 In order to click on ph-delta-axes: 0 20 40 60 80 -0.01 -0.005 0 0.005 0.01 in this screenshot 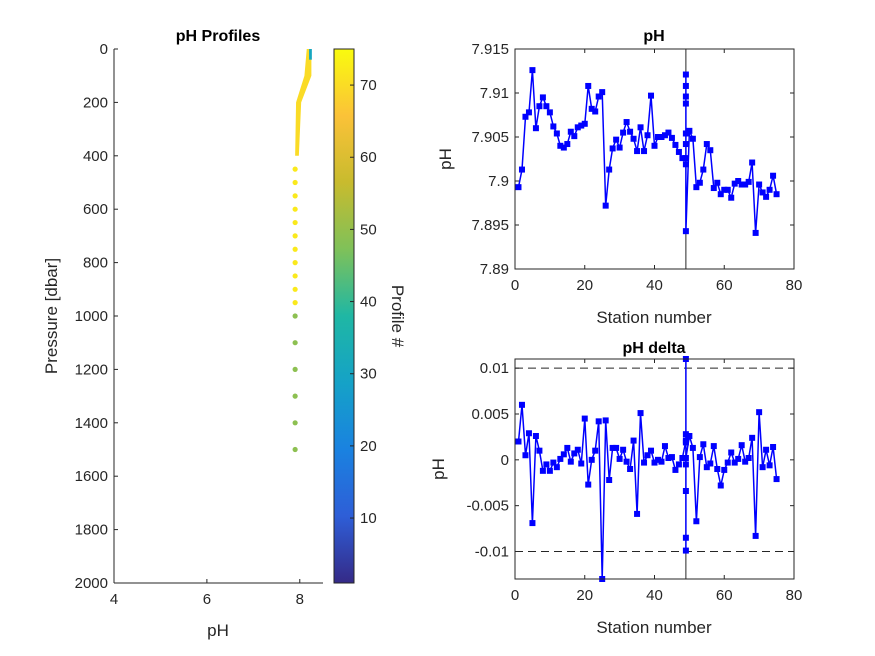, I will do `click(634, 481)`.